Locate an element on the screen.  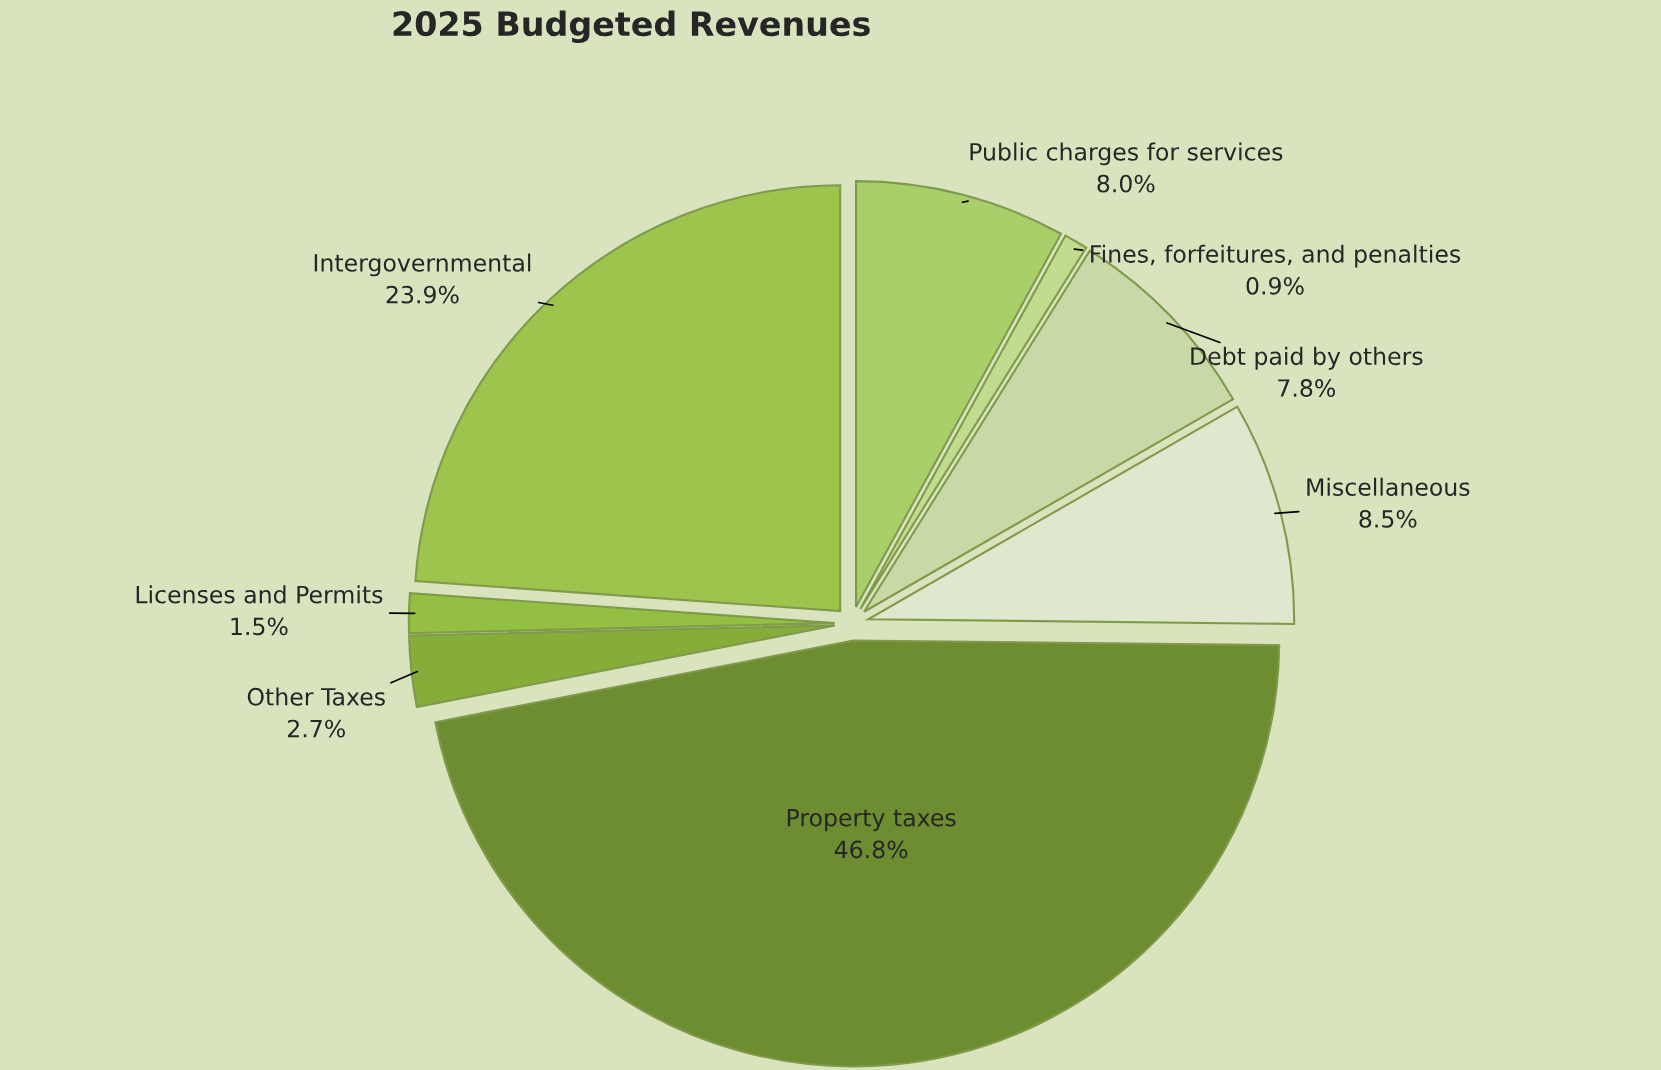
slice-label: Intergovernmental is located at coordinates (422, 265).